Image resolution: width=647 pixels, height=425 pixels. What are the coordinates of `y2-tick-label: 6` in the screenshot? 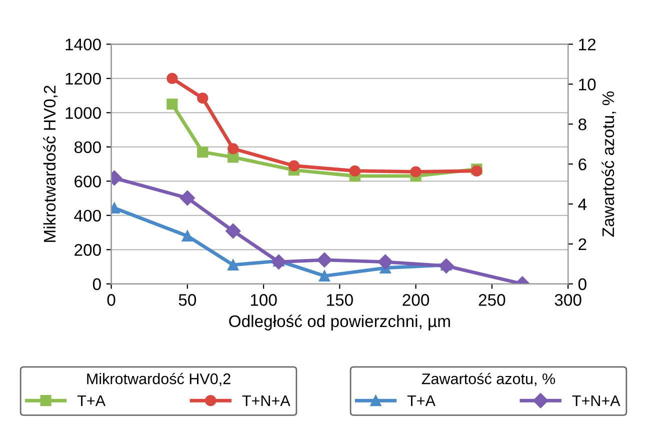 It's located at (582, 164).